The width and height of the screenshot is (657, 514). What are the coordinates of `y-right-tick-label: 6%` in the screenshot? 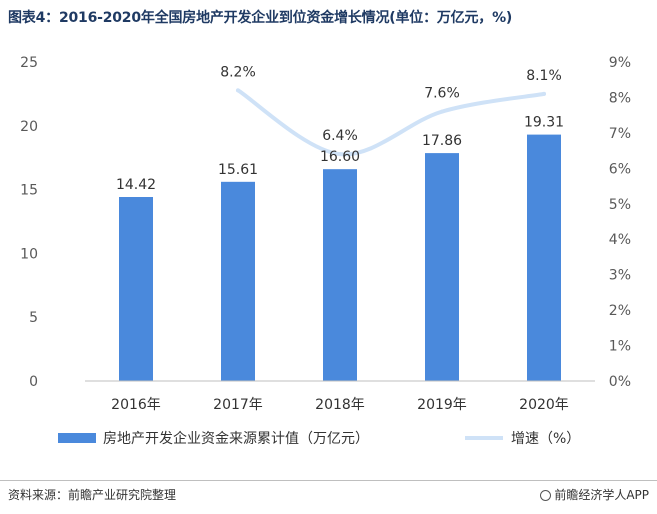 It's located at (620, 169).